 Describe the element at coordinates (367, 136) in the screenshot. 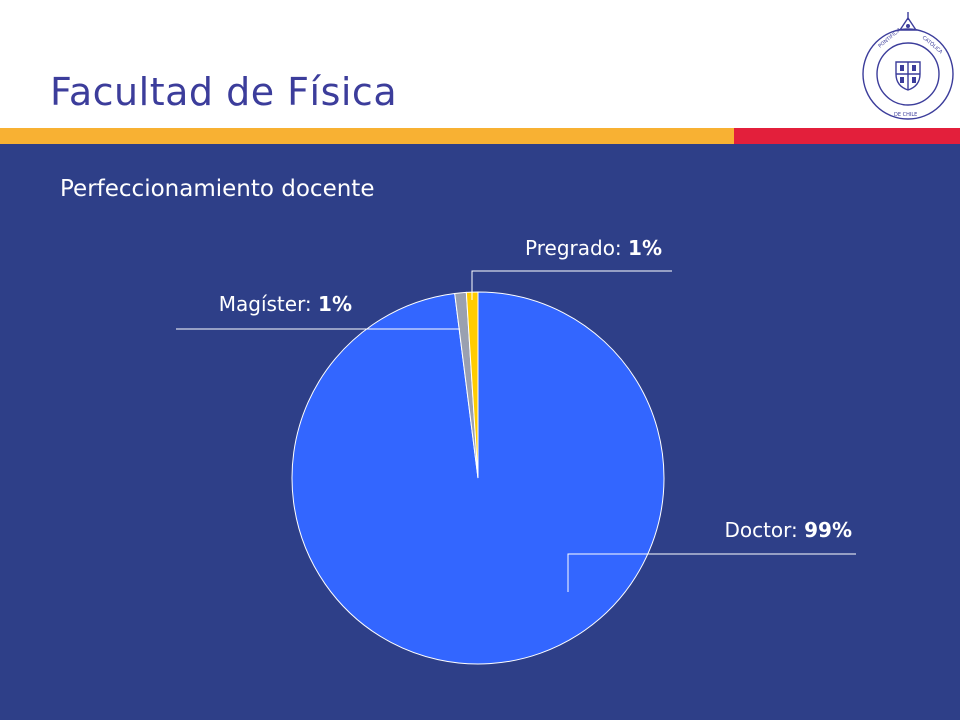

I see `accent-bar-yellow` at that location.